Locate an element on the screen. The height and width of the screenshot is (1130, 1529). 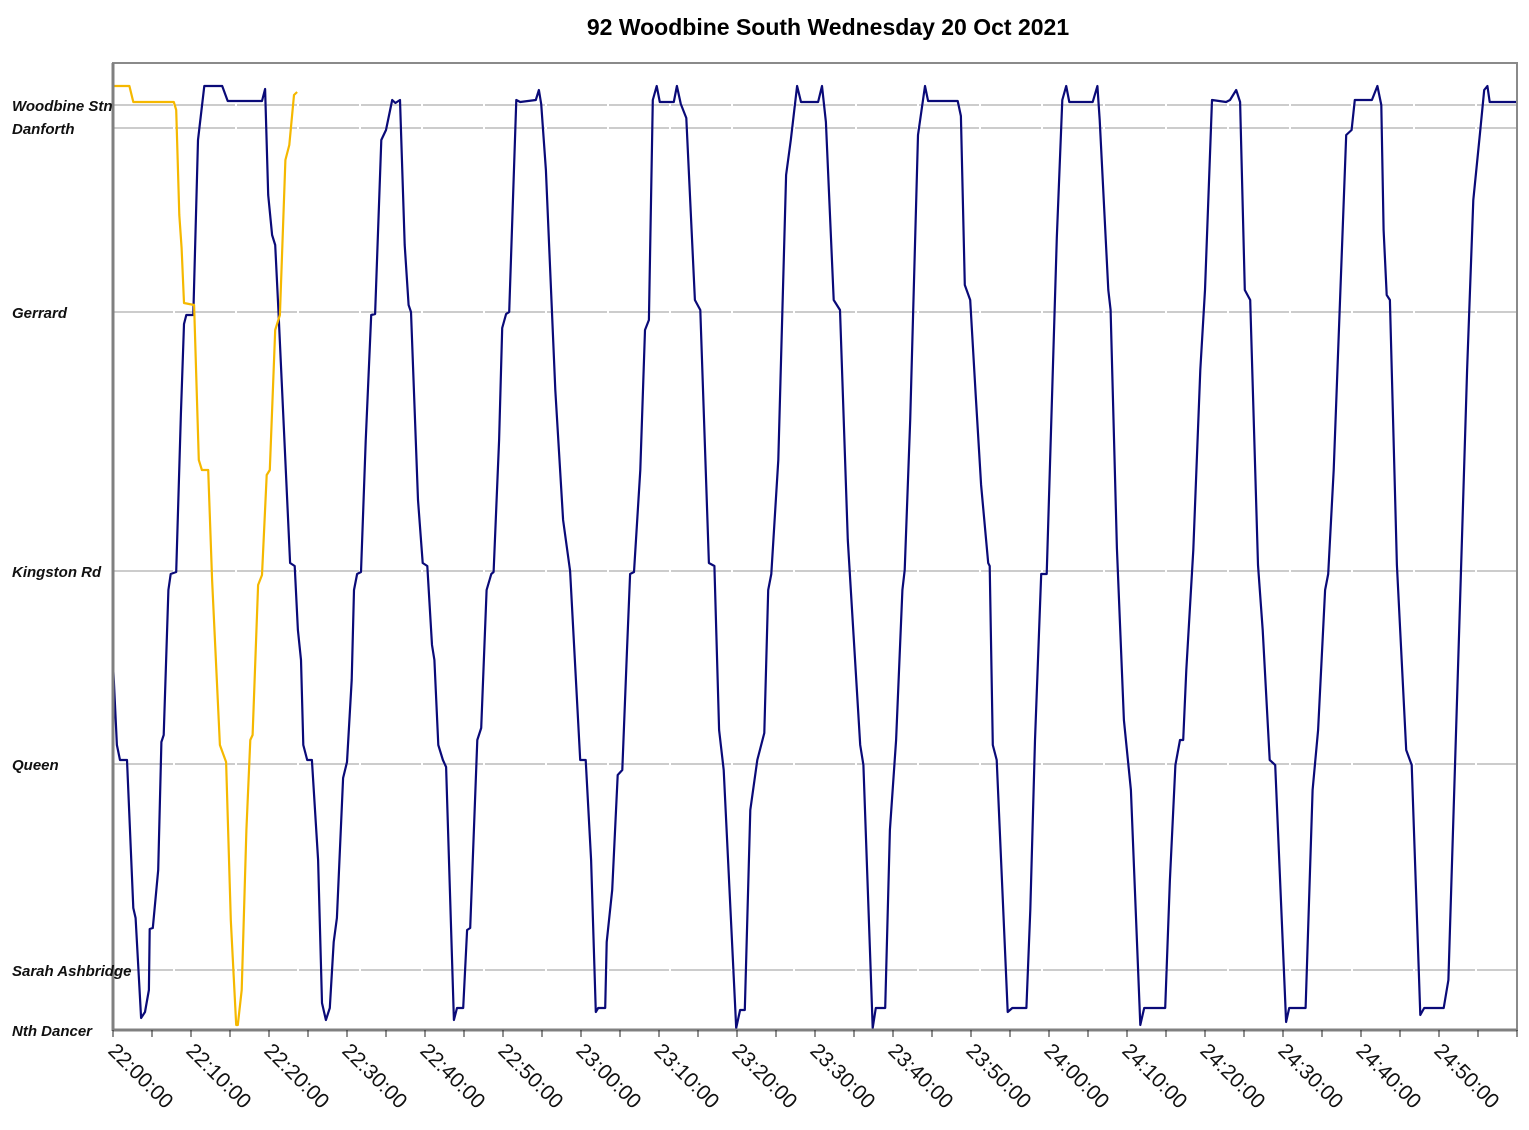
x-tick-label: 22:30:00 is located at coordinates (374, 1076).